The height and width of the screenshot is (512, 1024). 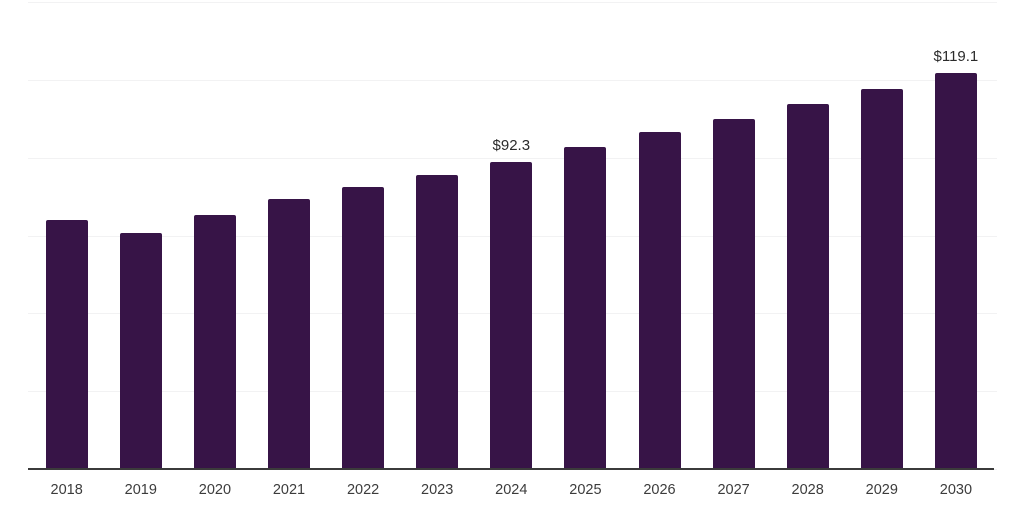 I want to click on bar-value-label: $92.3, so click(x=511, y=146).